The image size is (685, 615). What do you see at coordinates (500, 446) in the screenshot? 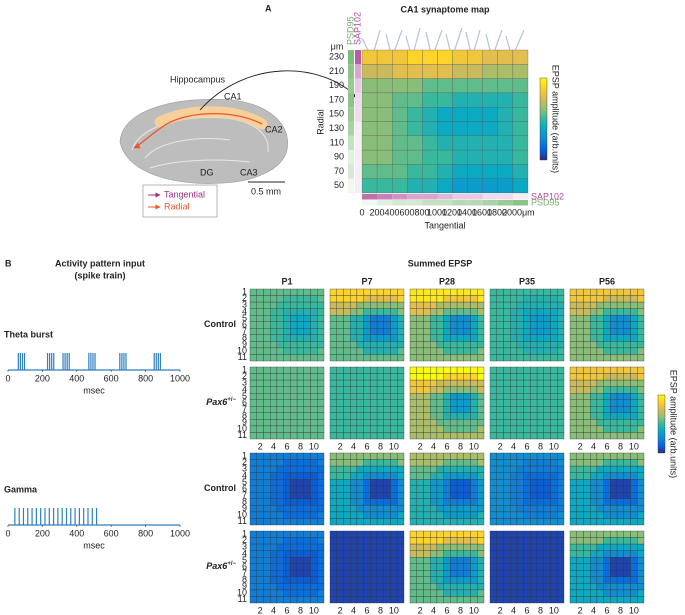
I see `x-tick-label: 2` at bounding box center [500, 446].